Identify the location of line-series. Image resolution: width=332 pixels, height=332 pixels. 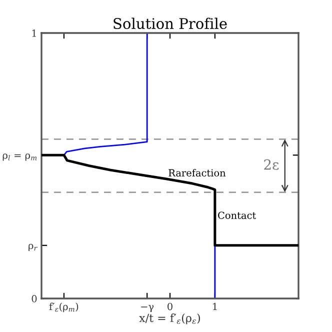
(105, 94).